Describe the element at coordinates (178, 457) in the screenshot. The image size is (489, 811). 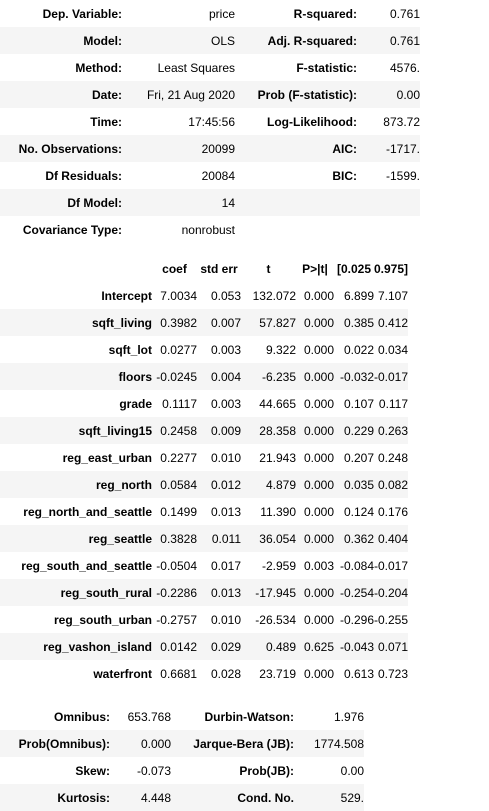
I see `coef-cell: 0.2277` at that location.